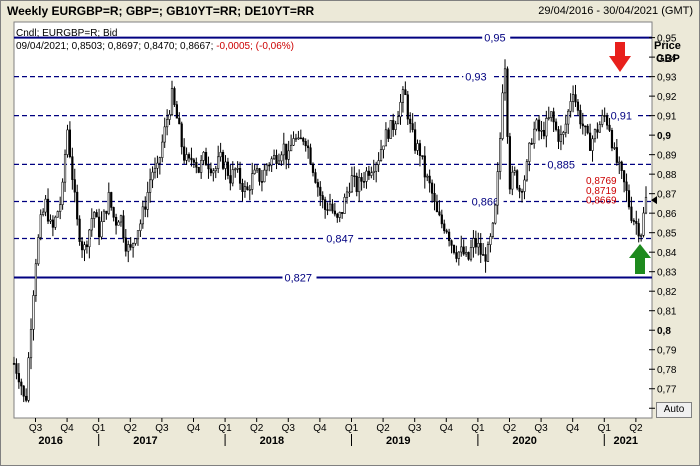 The width and height of the screenshot is (700, 466). Describe the element at coordinates (667, 351) in the screenshot. I see `y-tick-label: 0,79` at that location.